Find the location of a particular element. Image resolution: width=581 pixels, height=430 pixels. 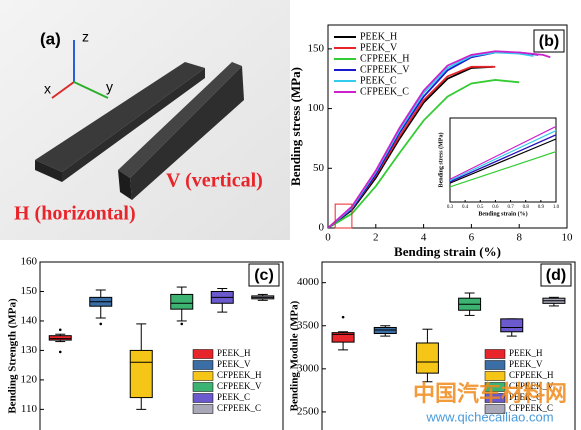

y-tick-label: 2500 is located at coordinates (308, 411).